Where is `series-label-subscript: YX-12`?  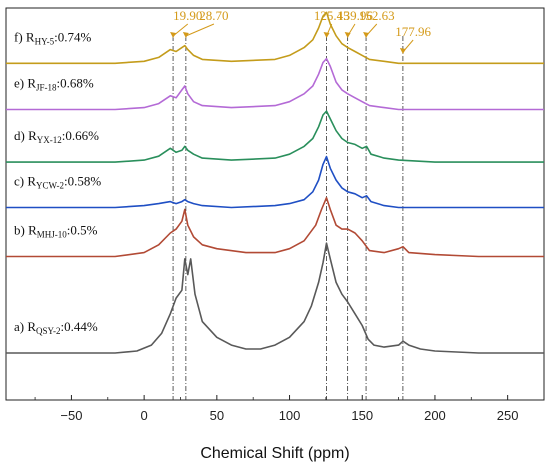
series-label-subscript: YX-12 is located at coordinates (49, 140).